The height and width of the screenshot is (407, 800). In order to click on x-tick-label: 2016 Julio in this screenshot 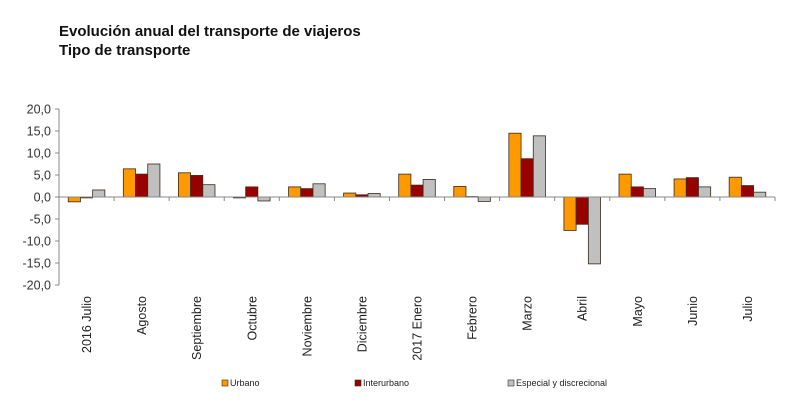, I will do `click(87, 324)`.